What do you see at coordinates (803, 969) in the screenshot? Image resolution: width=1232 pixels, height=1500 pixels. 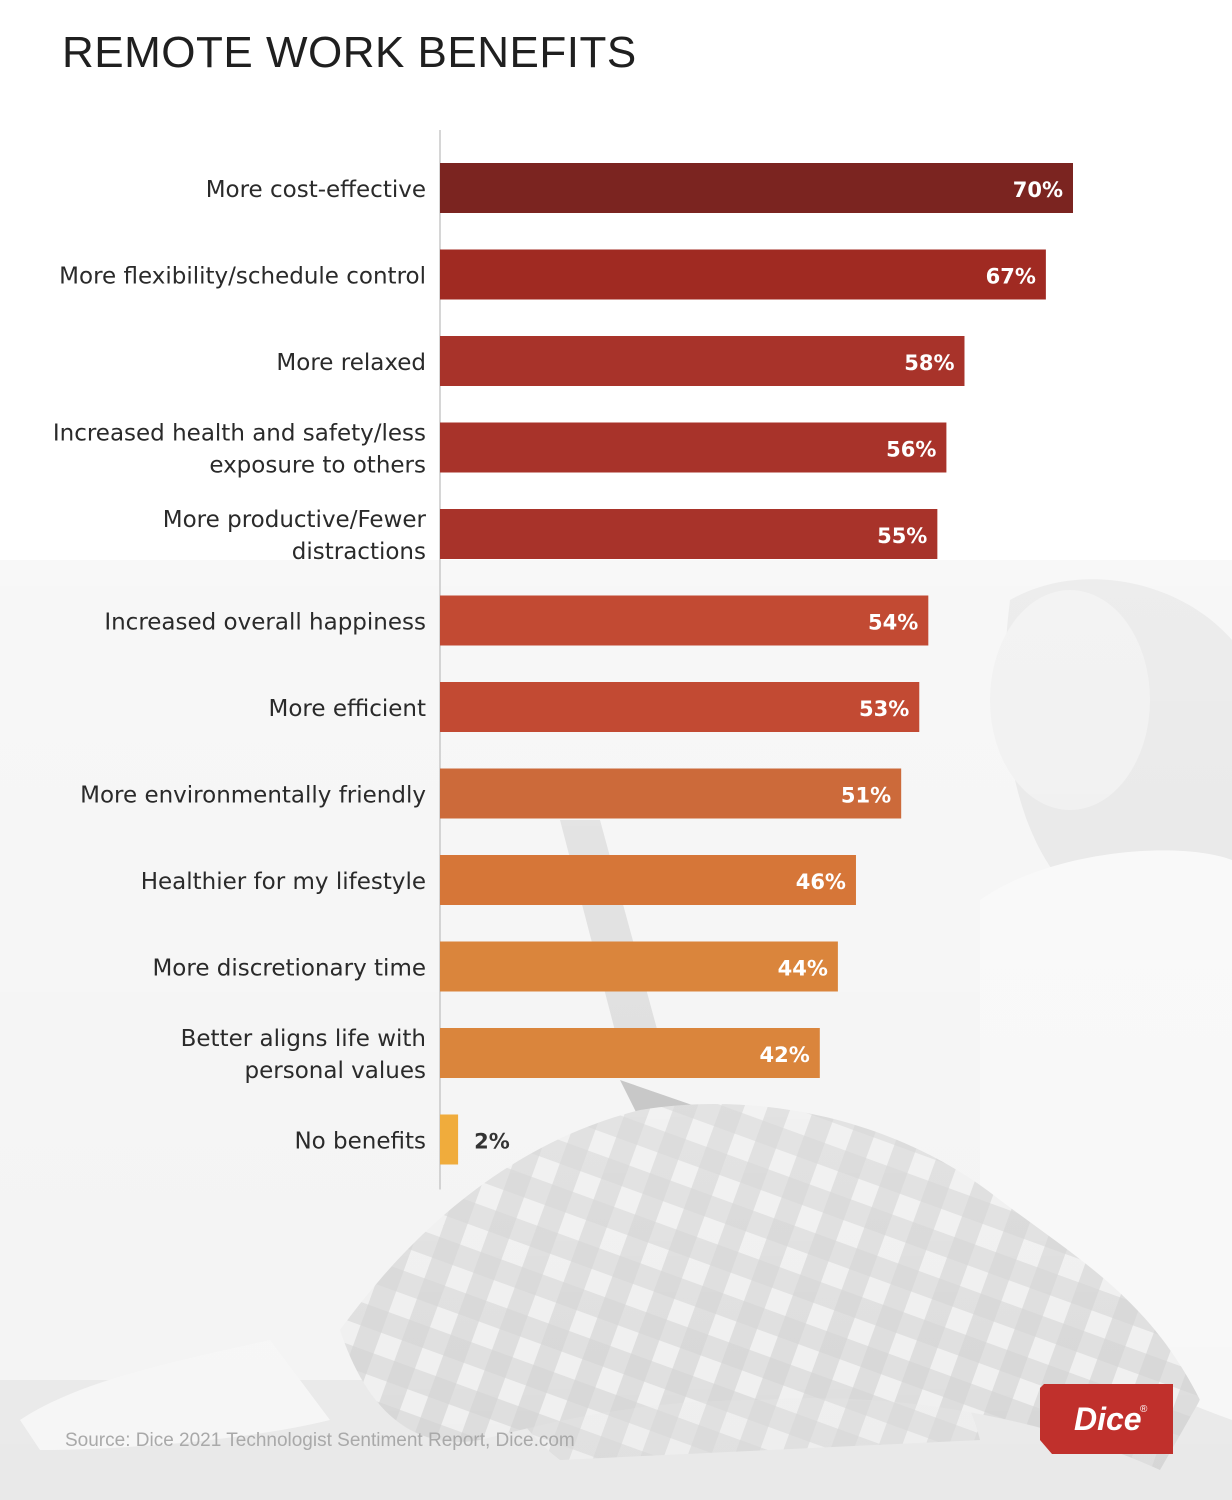 I see `bar-value-label: 44%` at bounding box center [803, 969].